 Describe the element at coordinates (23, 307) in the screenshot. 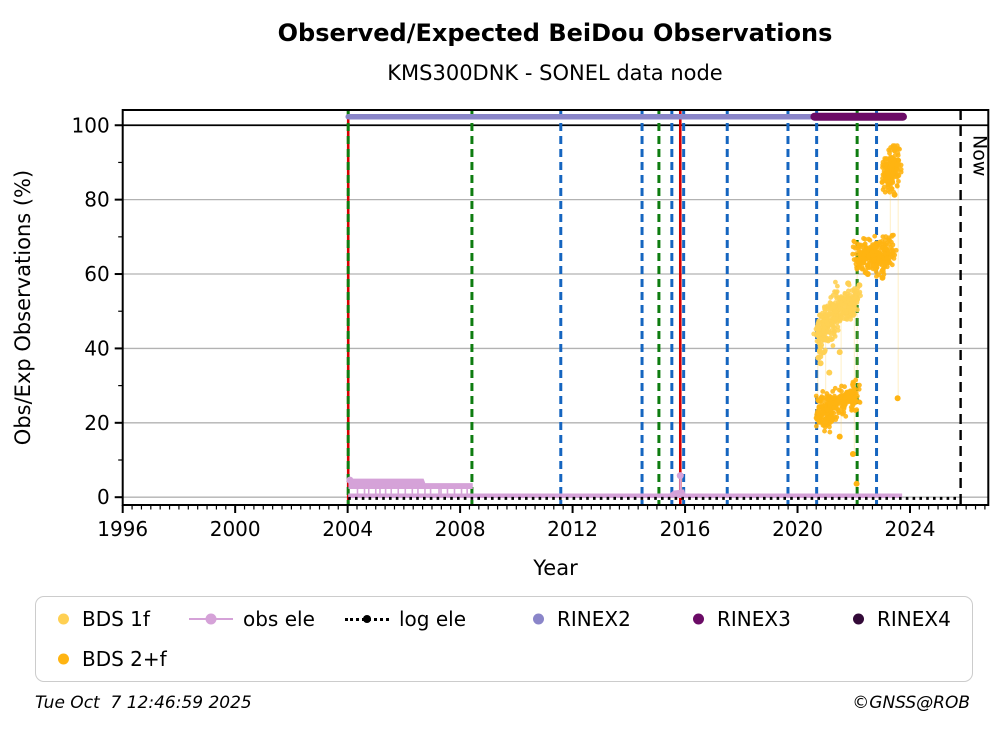

I see `y-axis-label: Obs/Exp Observations (%)` at that location.